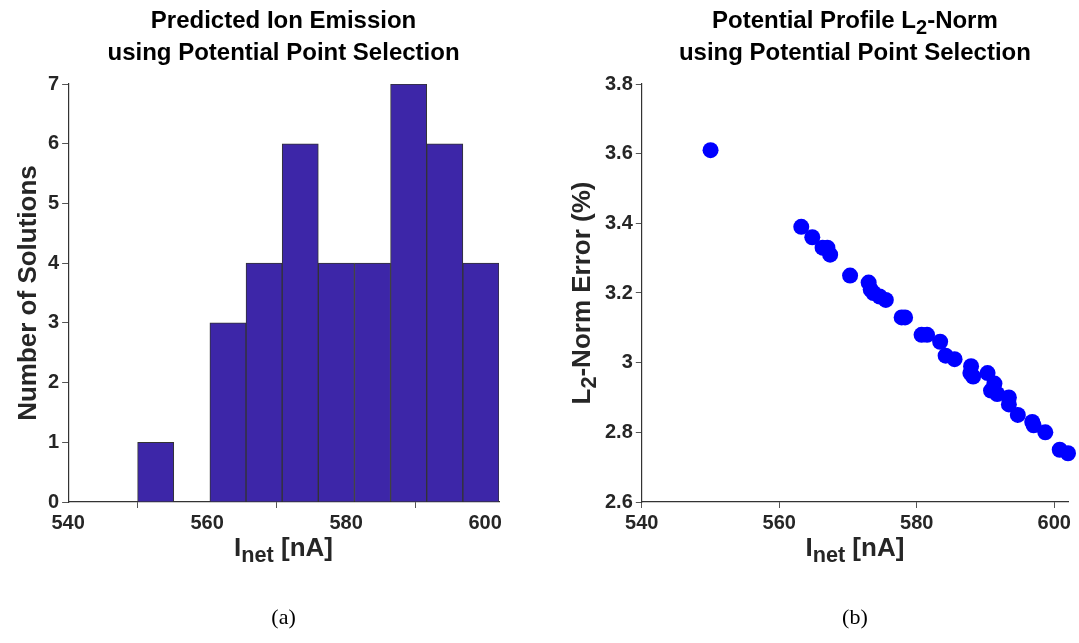  I want to click on y-axis-title: Number of Solutions, so click(27, 293).